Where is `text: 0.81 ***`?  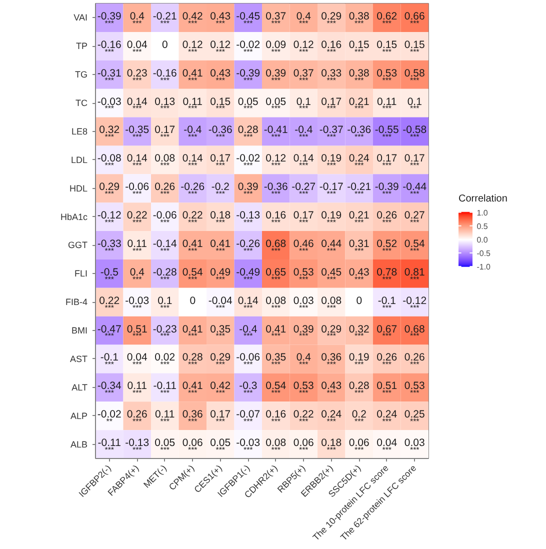
text: 0.81 *** is located at coordinates (414, 275).